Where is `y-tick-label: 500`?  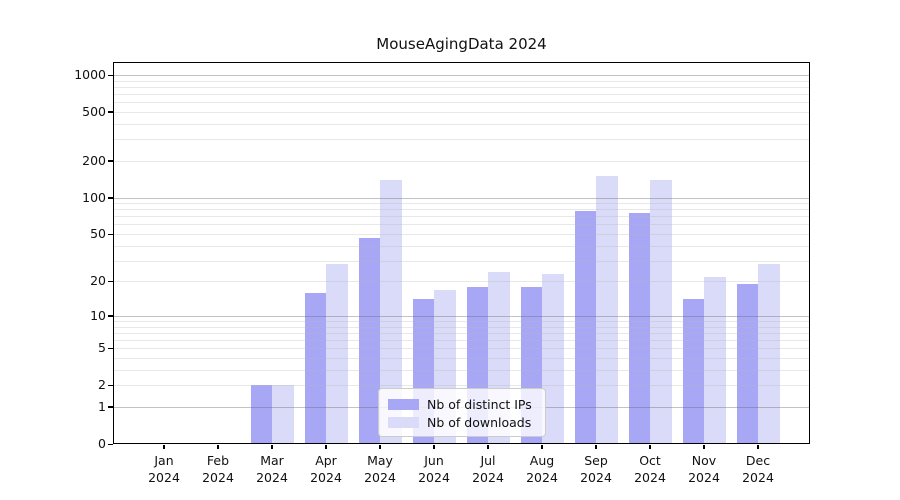 y-tick-label: 500 is located at coordinates (94, 111).